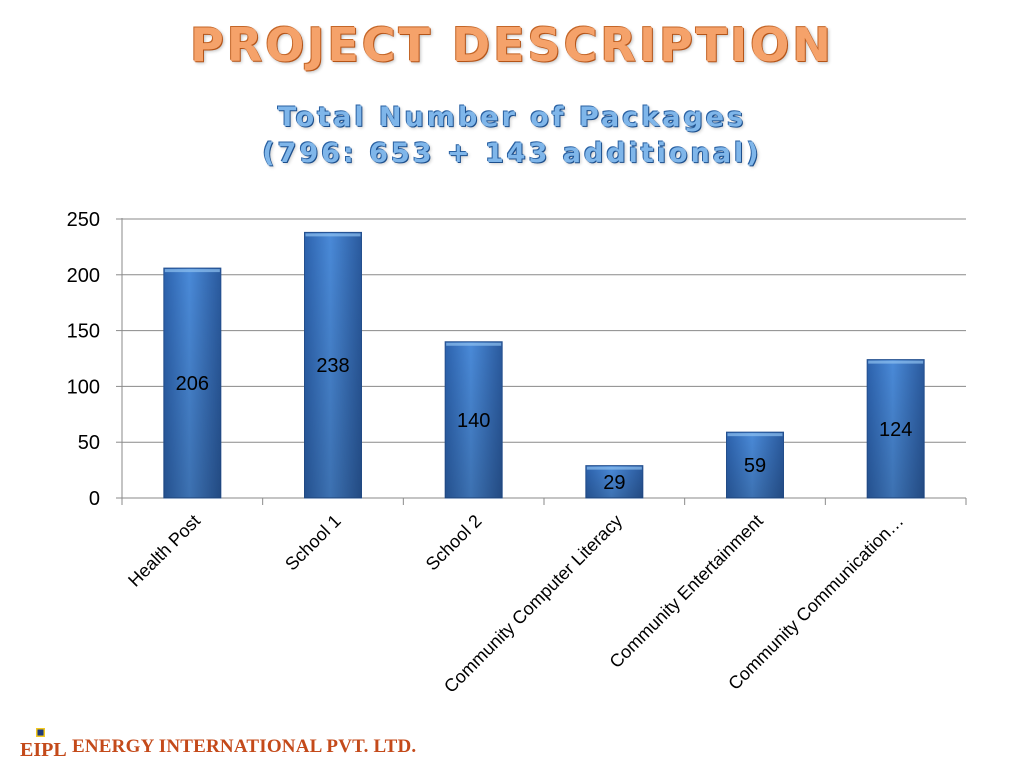 This screenshot has width=1024, height=768. I want to click on y-tick-labels: 0 50 100 150 200 250, so click(83, 359).